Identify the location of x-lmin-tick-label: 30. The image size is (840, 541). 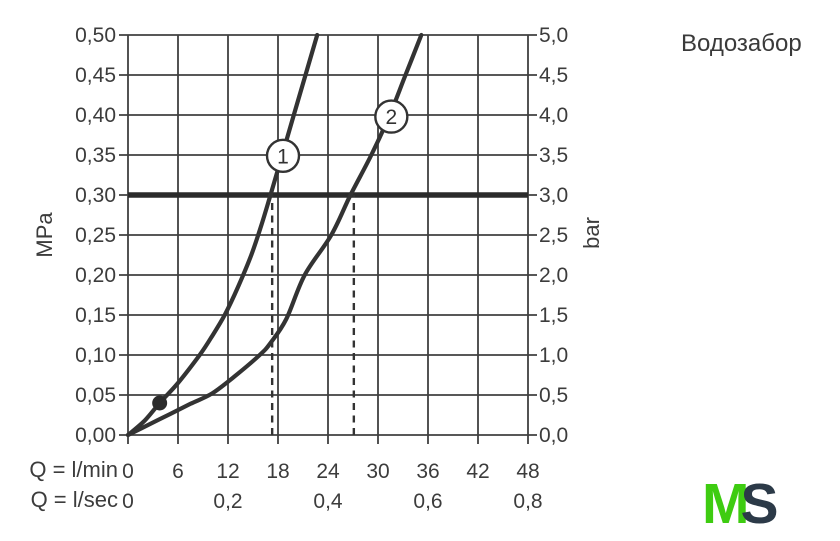
(377, 471).